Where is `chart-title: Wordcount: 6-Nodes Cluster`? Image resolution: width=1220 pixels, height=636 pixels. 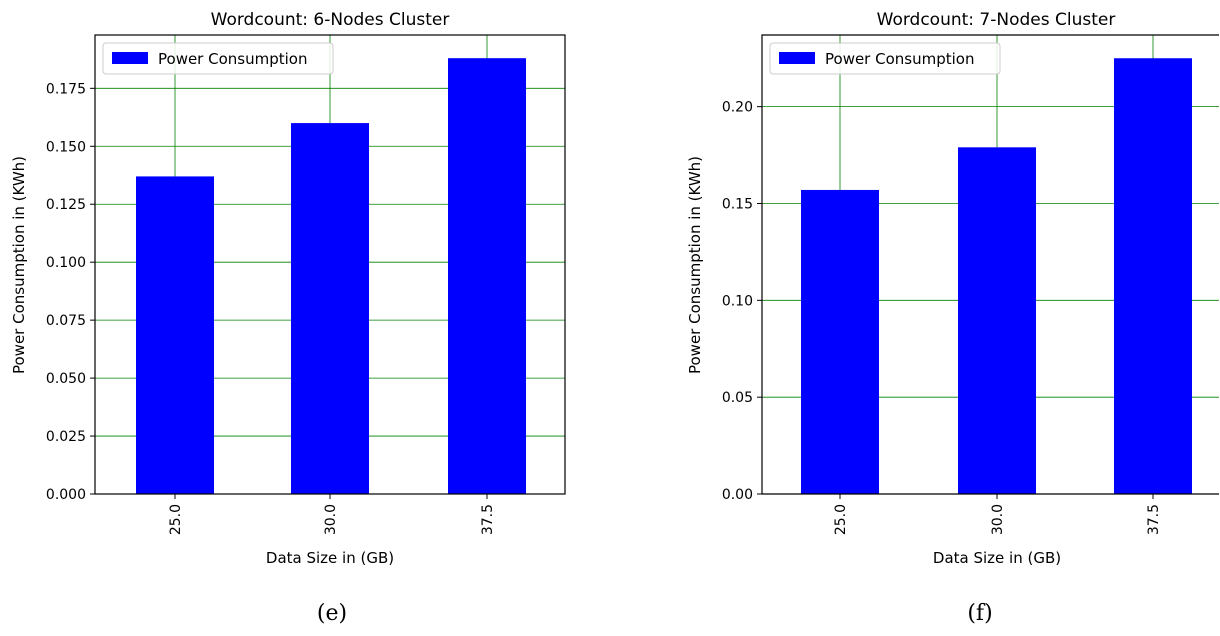
chart-title: Wordcount: 6-Nodes Cluster is located at coordinates (330, 20).